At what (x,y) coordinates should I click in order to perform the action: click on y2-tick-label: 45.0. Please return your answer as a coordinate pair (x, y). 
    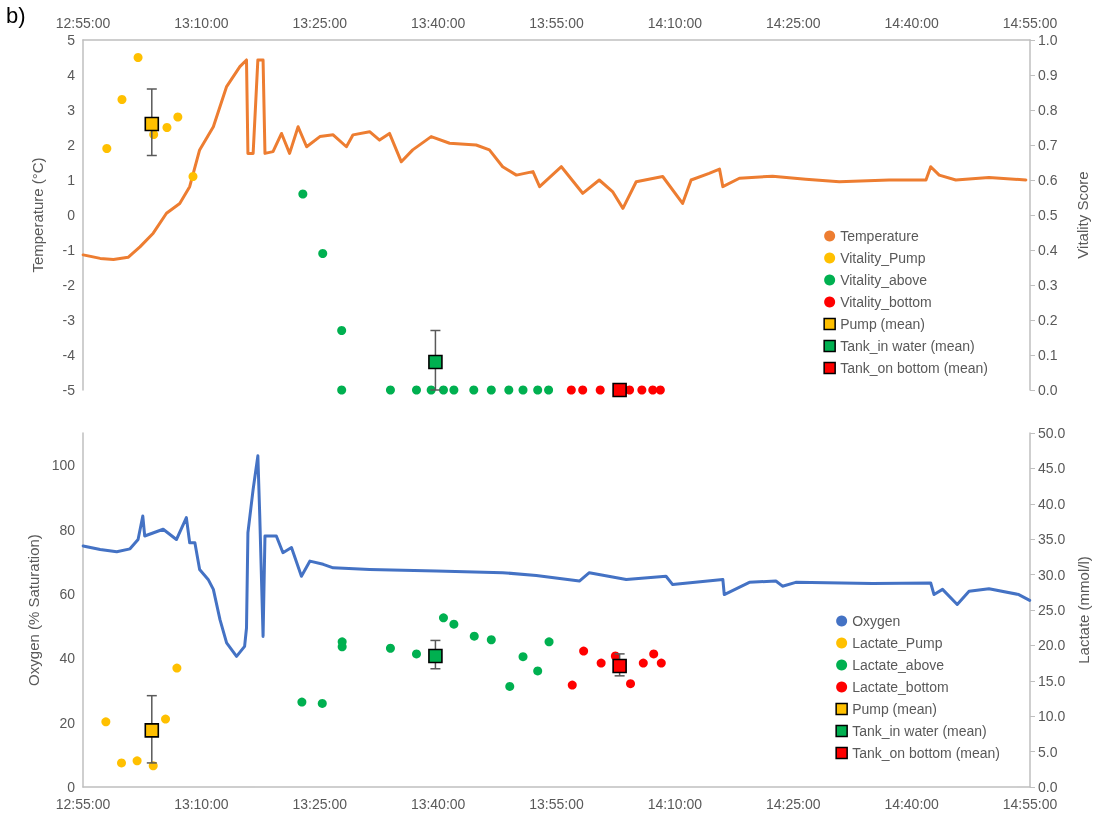
    Looking at the image, I should click on (1052, 468).